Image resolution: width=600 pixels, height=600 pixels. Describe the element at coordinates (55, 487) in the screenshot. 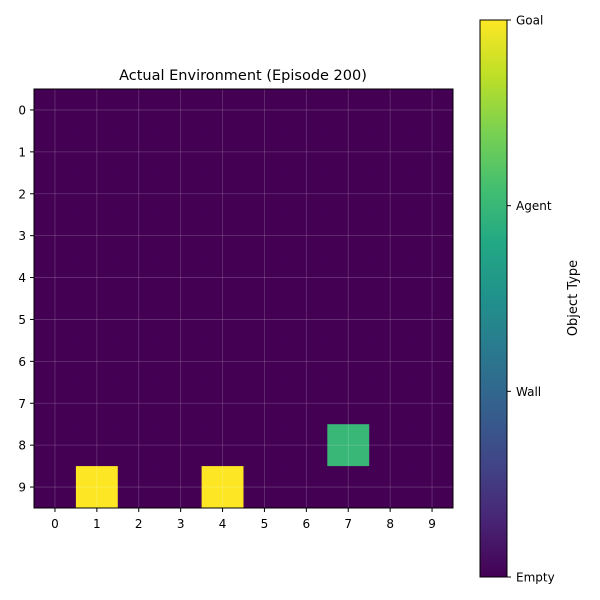

I see `heatmap-cell-r9-c0` at that location.